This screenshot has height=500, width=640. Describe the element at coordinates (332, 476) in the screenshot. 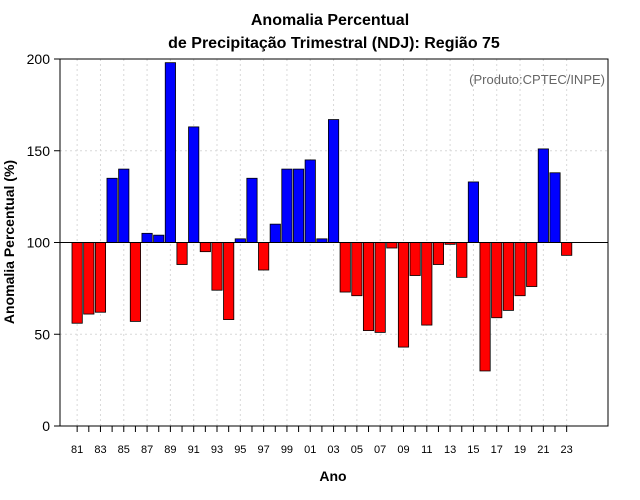

I see `x-axis-label: Ano` at that location.